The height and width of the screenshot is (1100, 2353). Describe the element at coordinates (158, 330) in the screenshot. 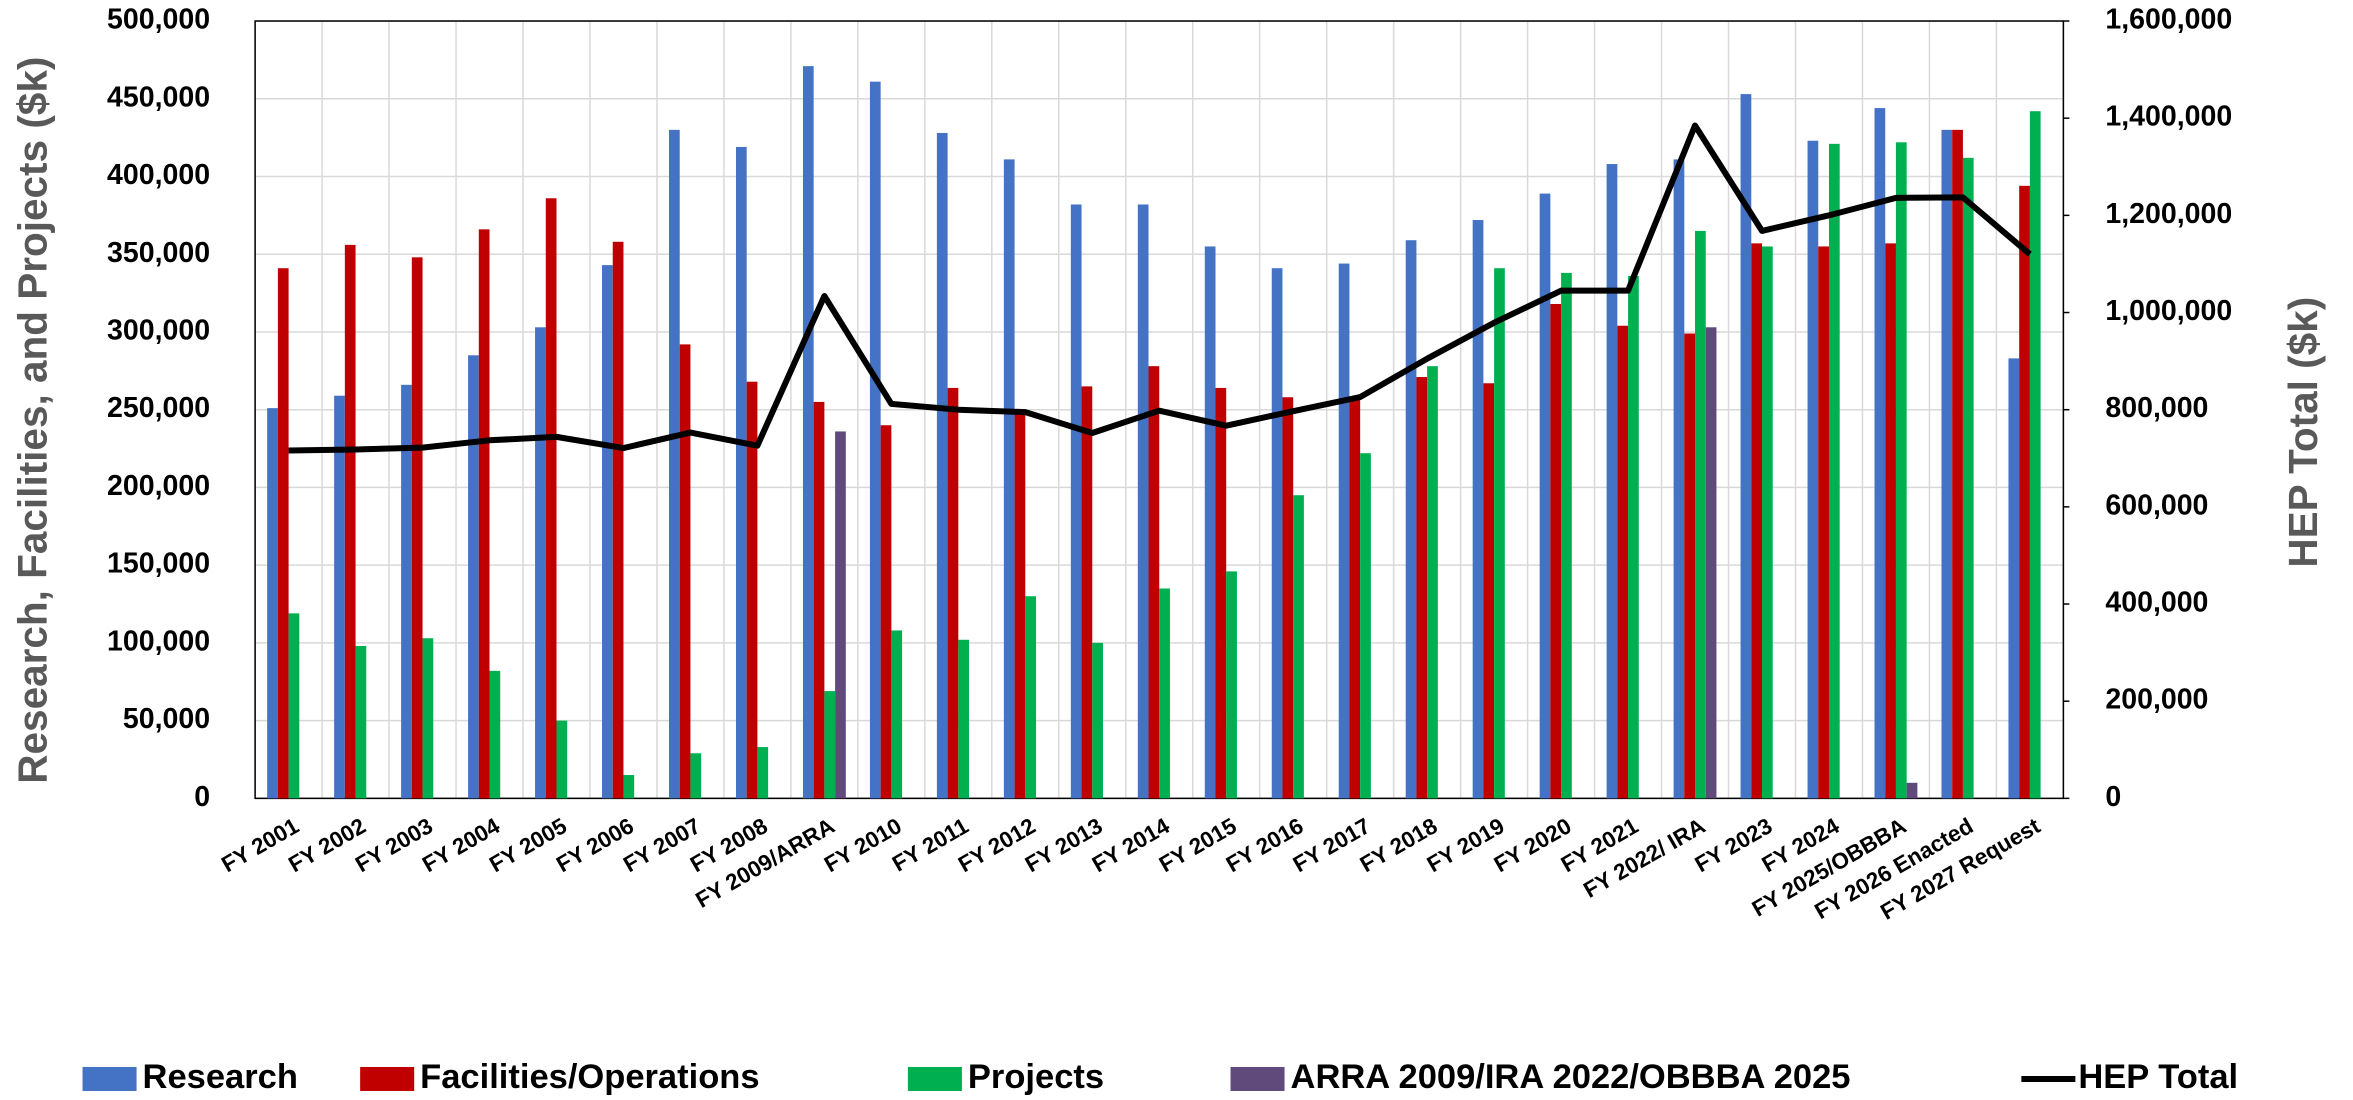

I see `y-tick-label: 300,000` at that location.